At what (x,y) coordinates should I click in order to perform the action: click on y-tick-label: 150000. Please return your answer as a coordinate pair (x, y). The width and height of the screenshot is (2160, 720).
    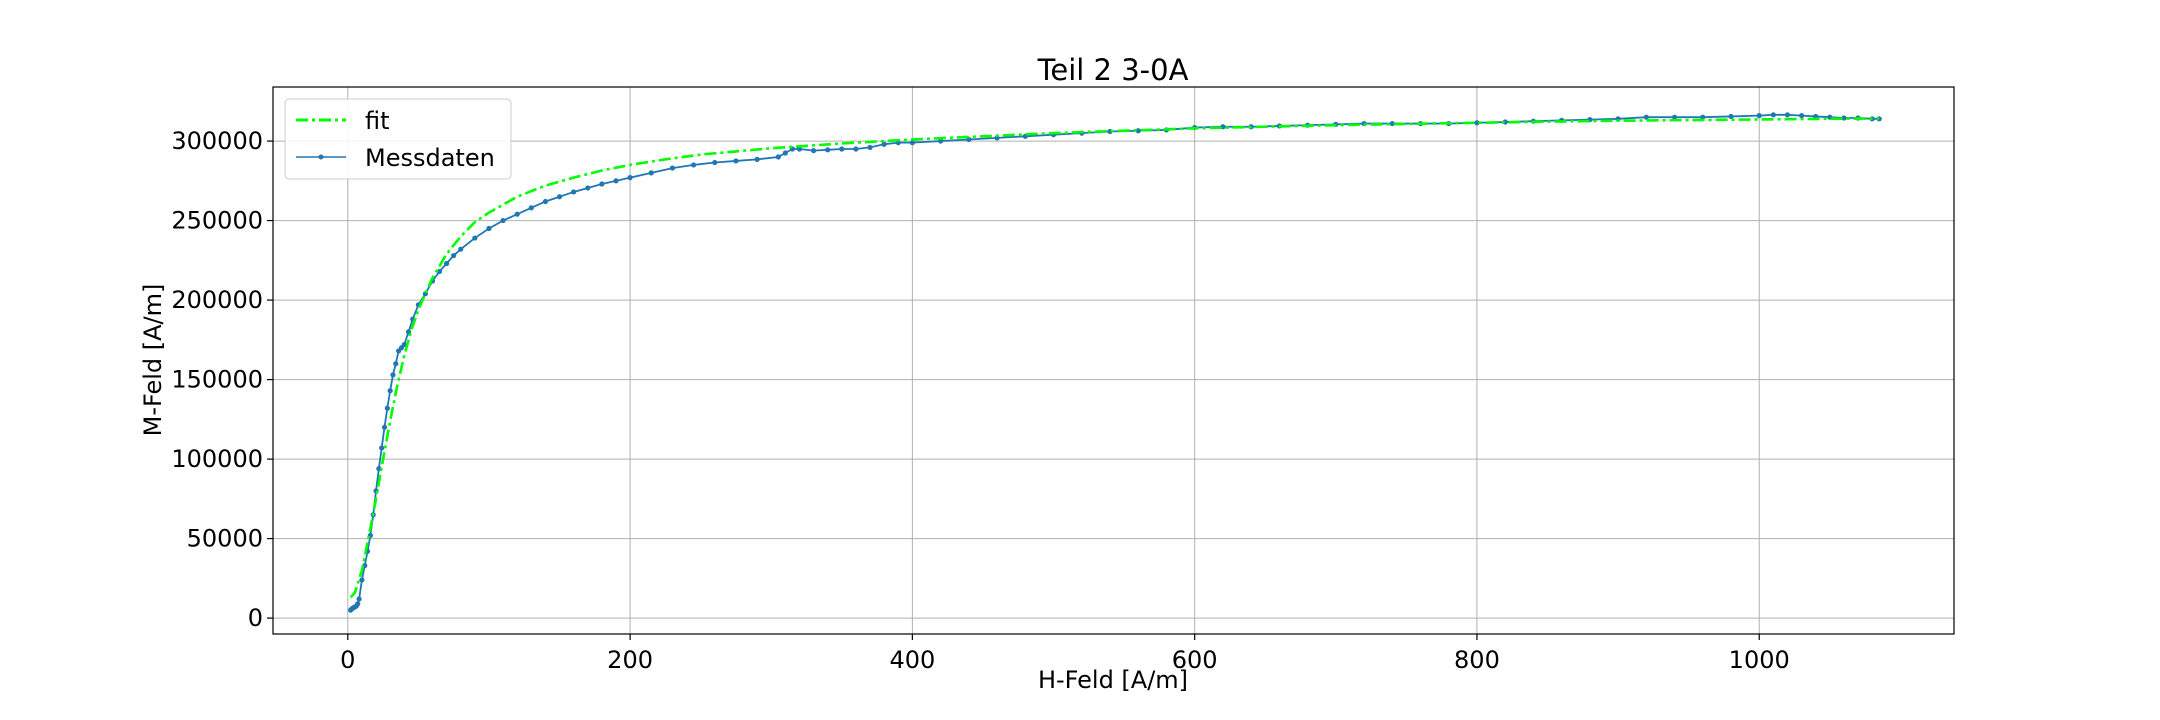
    Looking at the image, I should click on (217, 380).